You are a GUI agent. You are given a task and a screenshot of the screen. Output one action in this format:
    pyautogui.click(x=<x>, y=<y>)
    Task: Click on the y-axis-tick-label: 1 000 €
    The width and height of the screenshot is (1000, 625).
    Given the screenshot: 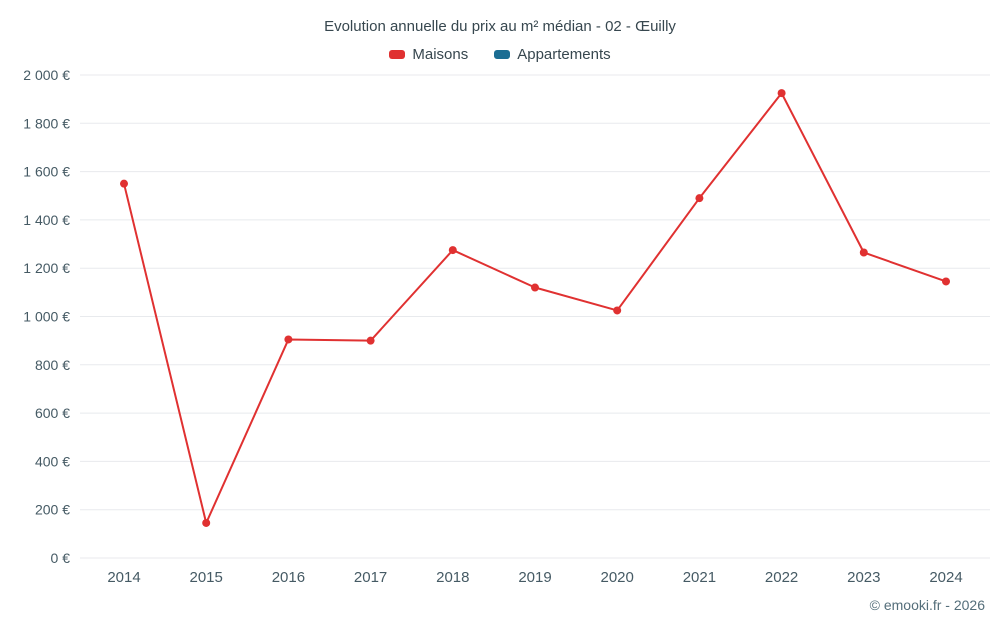 What is the action you would take?
    pyautogui.click(x=46, y=317)
    